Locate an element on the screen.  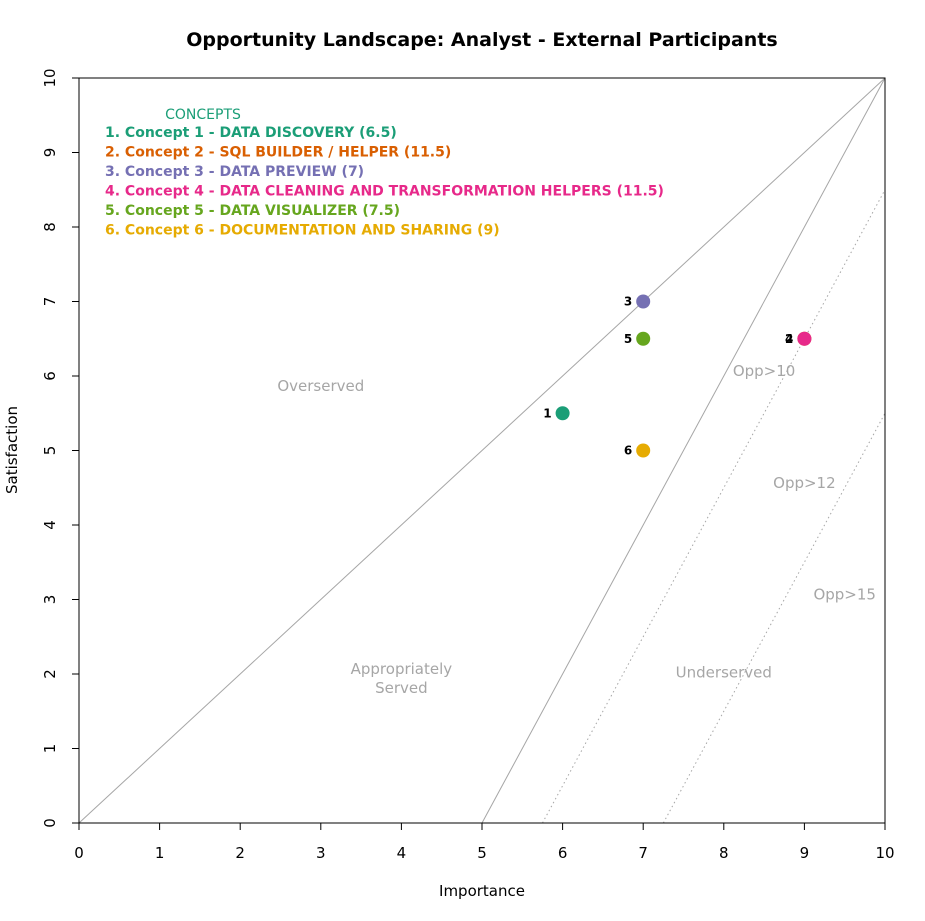
region-label-2: Appropriately Served is located at coordinates (402, 678).